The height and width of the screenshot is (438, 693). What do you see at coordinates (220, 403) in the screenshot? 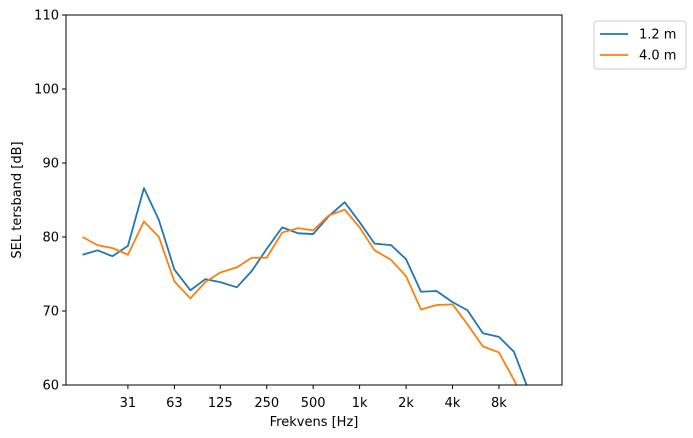
I see `x-tick-label: 125` at bounding box center [220, 403].